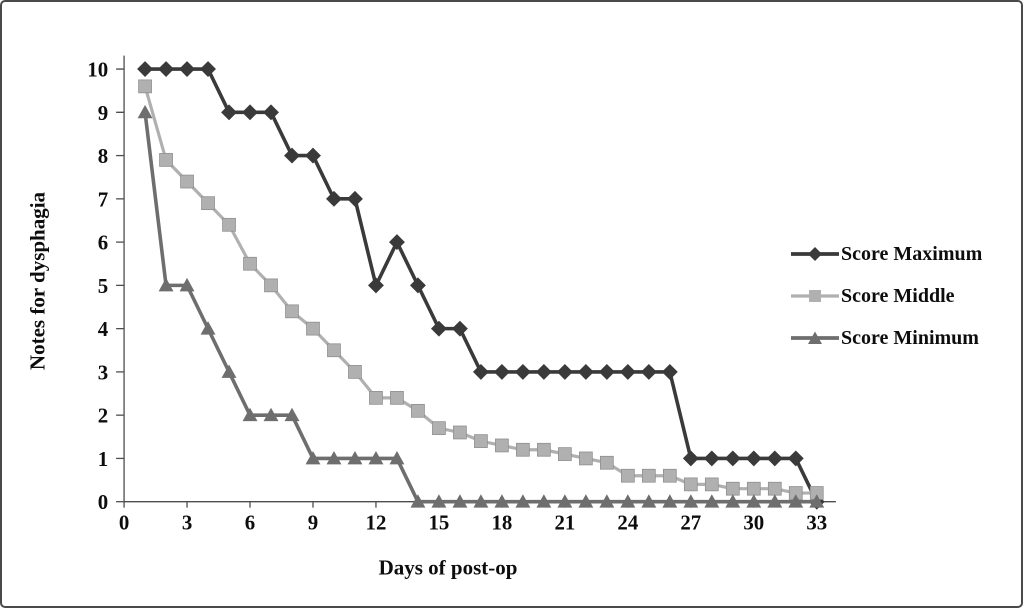  I want to click on y-tick-label: 5, so click(103, 286).